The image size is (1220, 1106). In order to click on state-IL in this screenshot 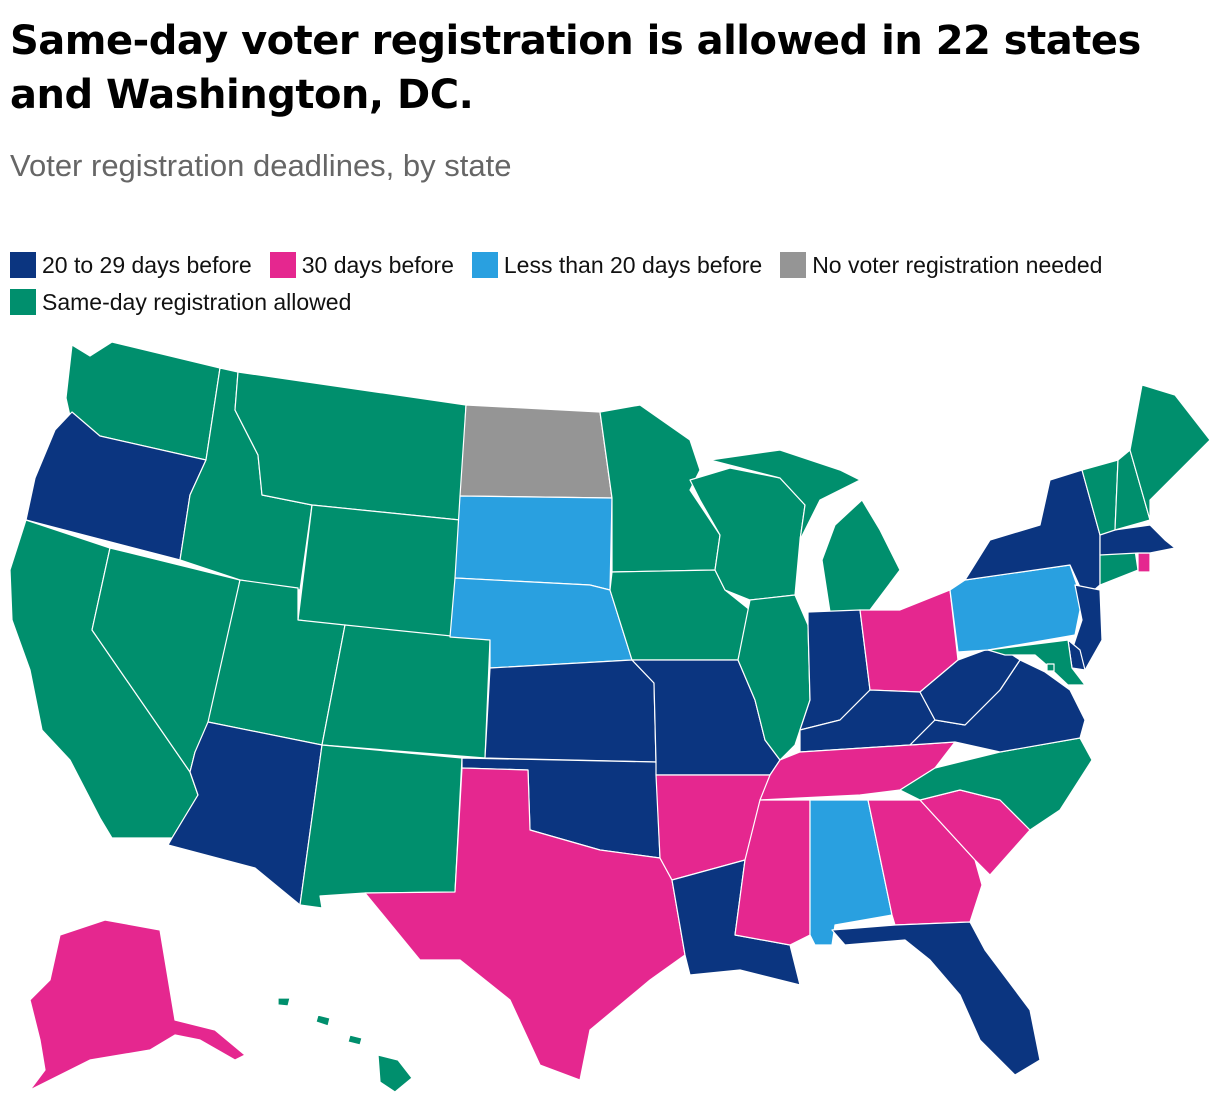, I will do `click(774, 677)`.